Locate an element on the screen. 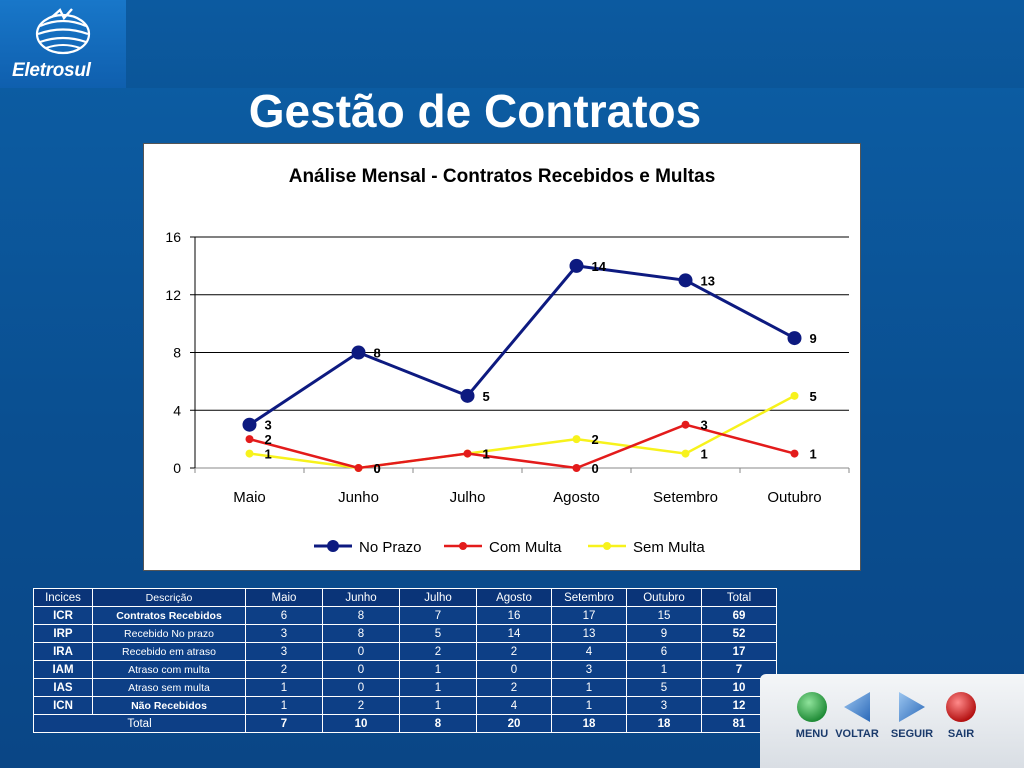 Image resolution: width=1024 pixels, height=768 pixels. total-value-cell: 10 is located at coordinates (361, 723).